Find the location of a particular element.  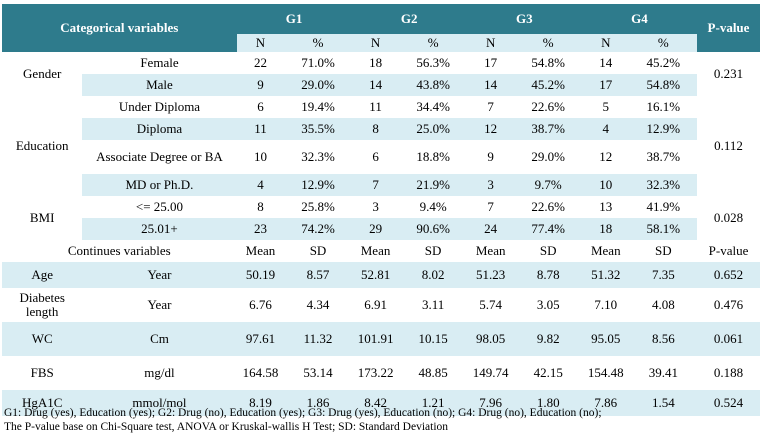

cont-pvalue-header: P-value is located at coordinates (728, 251).